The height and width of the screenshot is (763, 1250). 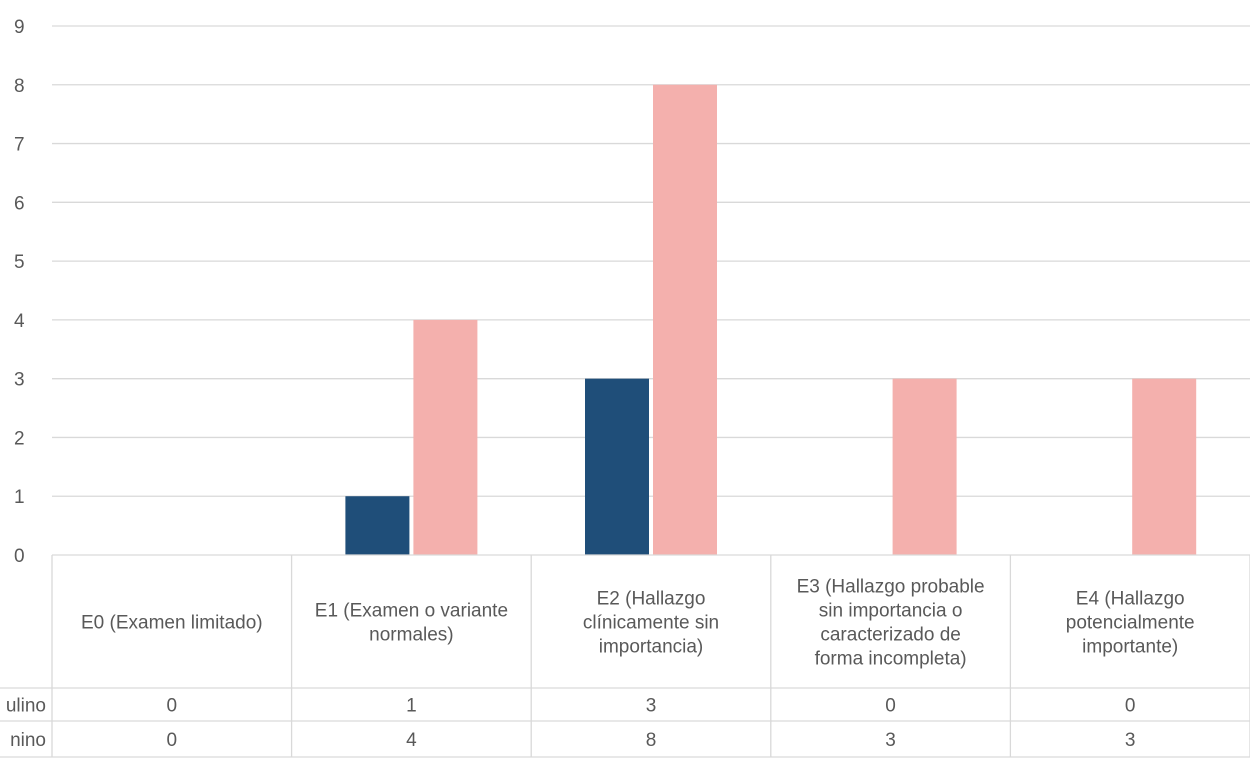 I want to click on category-label: E2 (Hallazgo, so click(x=651, y=599).